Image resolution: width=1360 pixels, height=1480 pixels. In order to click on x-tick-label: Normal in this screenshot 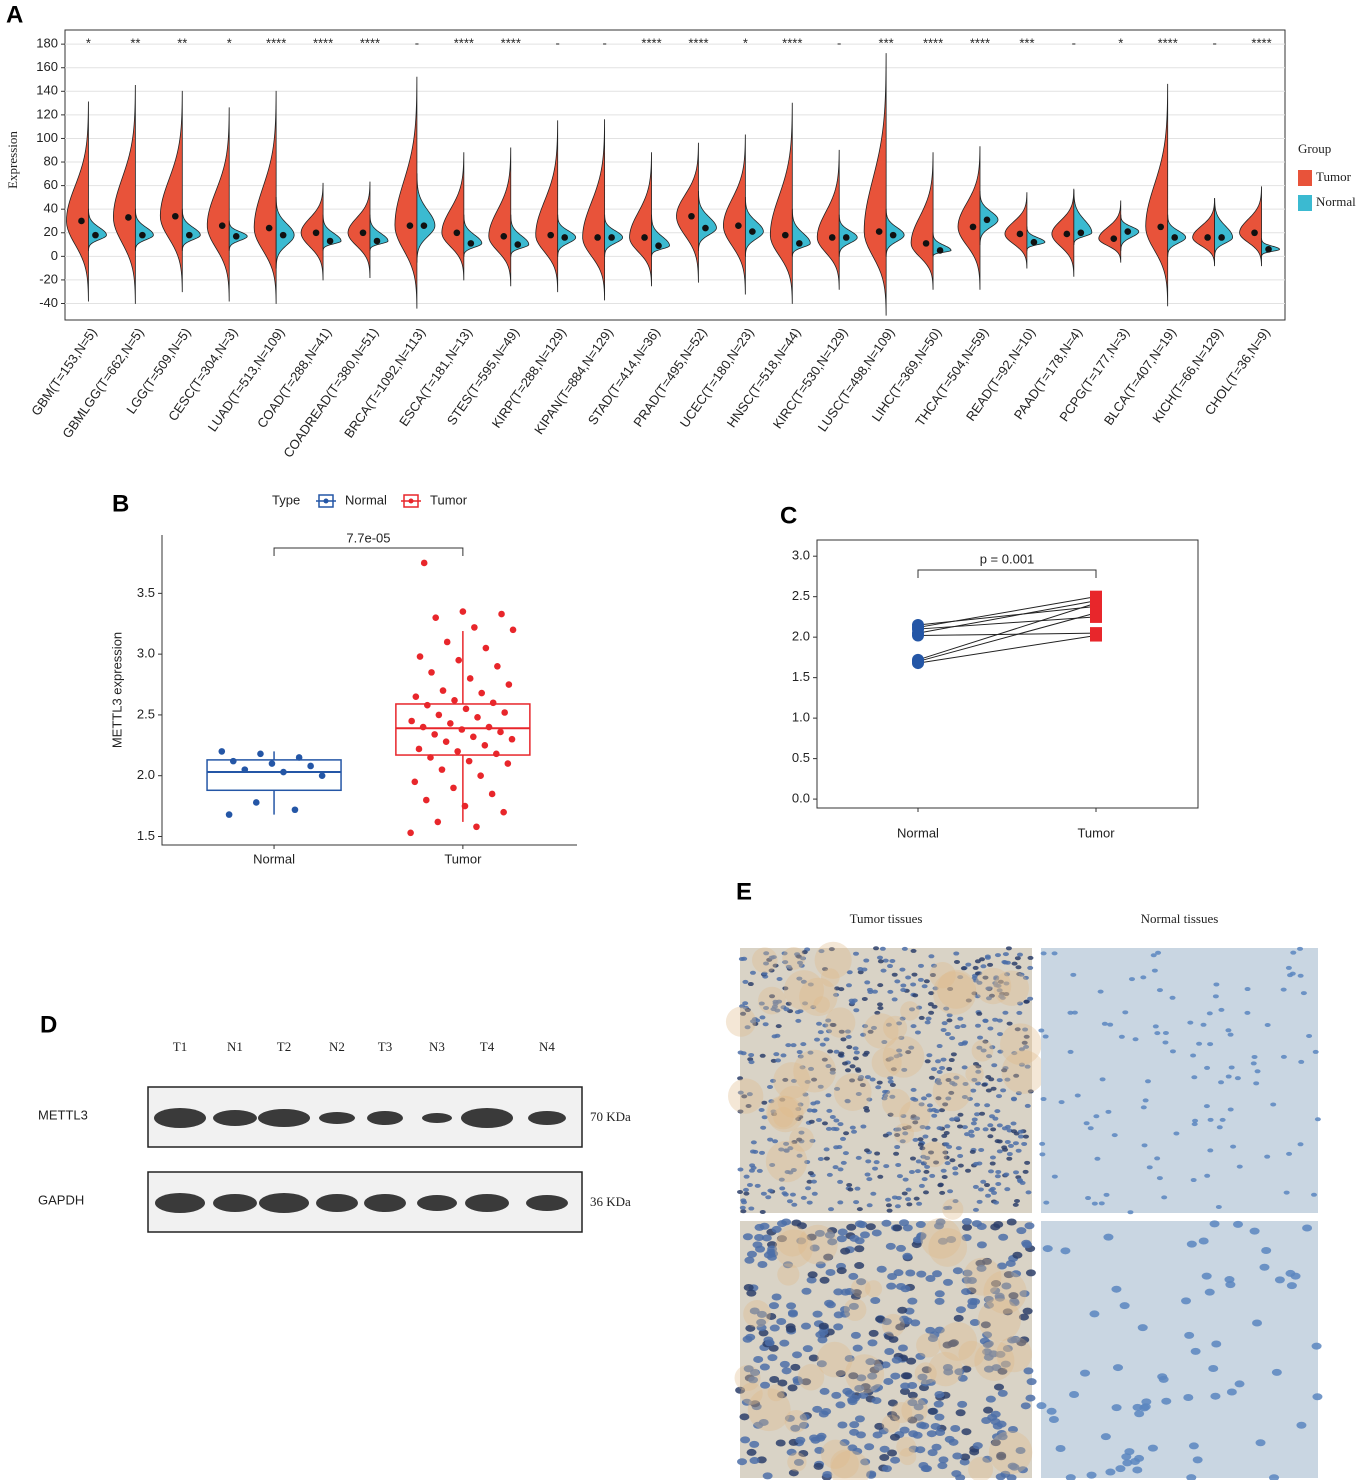, I will do `click(918, 832)`.